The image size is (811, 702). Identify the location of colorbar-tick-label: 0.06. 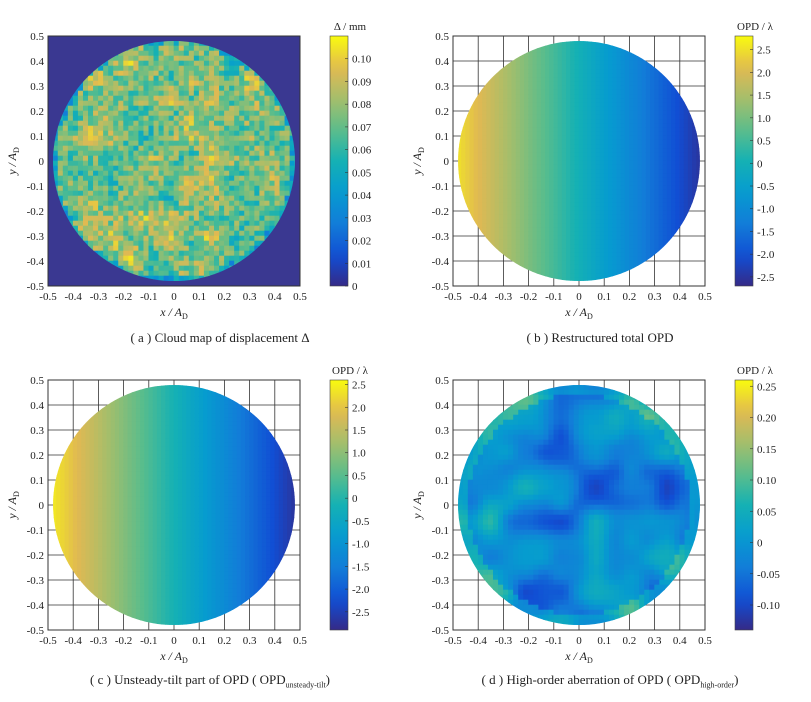
(362, 151).